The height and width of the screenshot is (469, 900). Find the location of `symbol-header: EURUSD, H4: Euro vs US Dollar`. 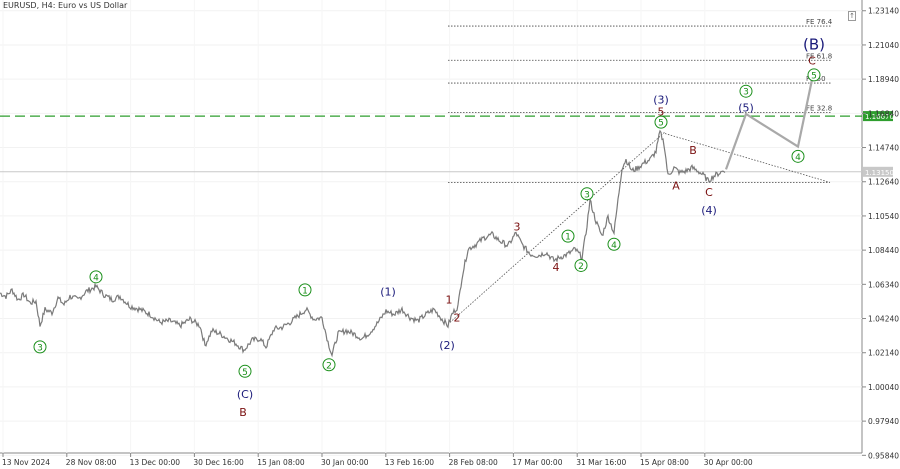

symbol-header: EURUSD, H4: Euro vs US Dollar is located at coordinates (65, 5).